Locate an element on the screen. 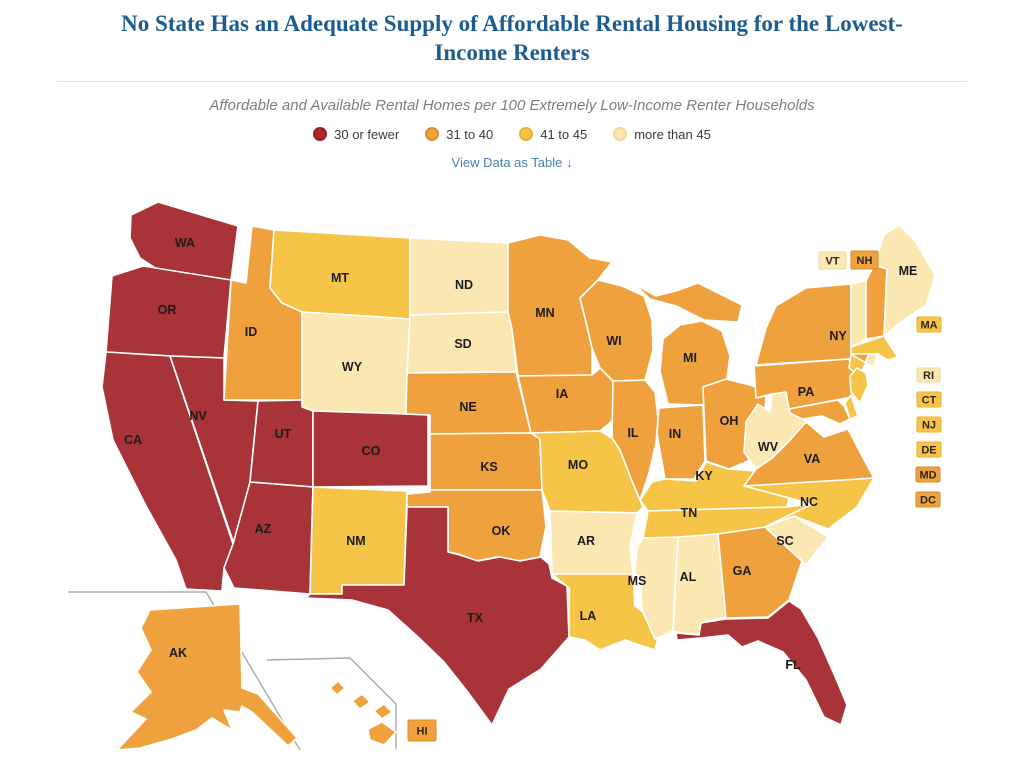 The width and height of the screenshot is (1024, 778). state-IN is located at coordinates (681, 441).